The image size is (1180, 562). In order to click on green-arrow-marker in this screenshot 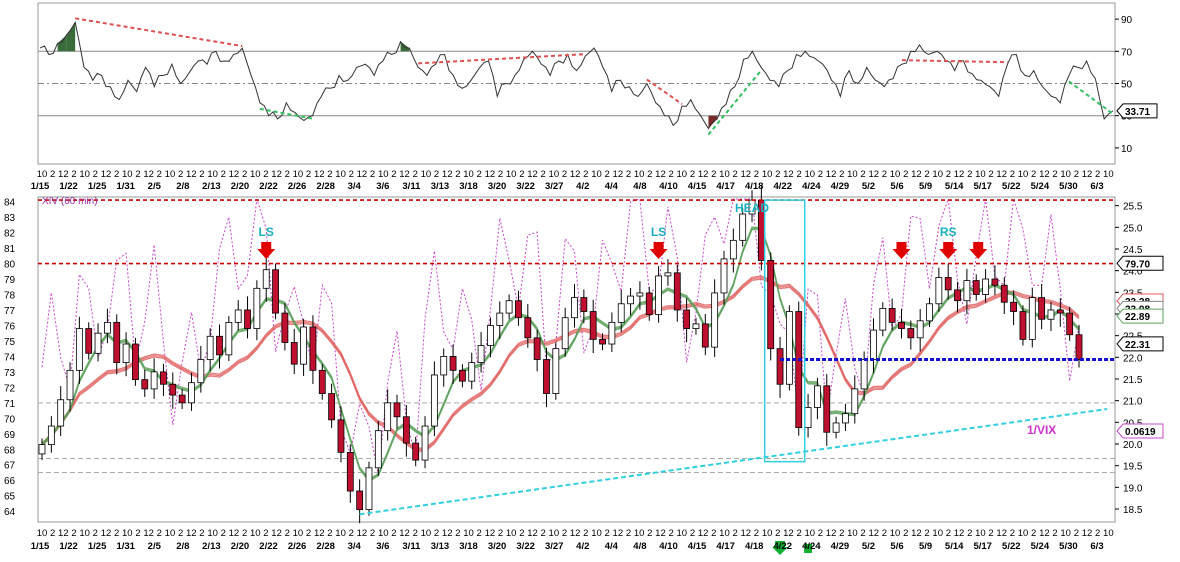, I will do `click(780, 548)`.